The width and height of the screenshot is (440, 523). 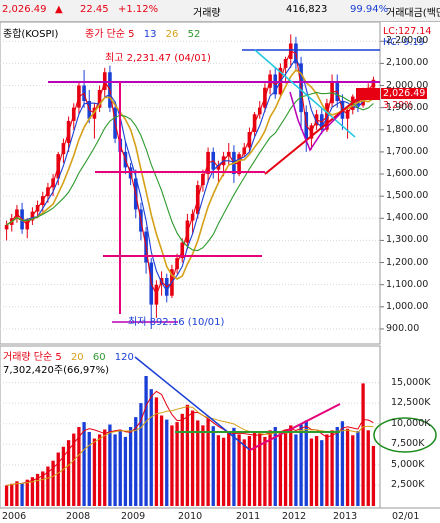 I want to click on ma13-label: 13, so click(x=150, y=34).